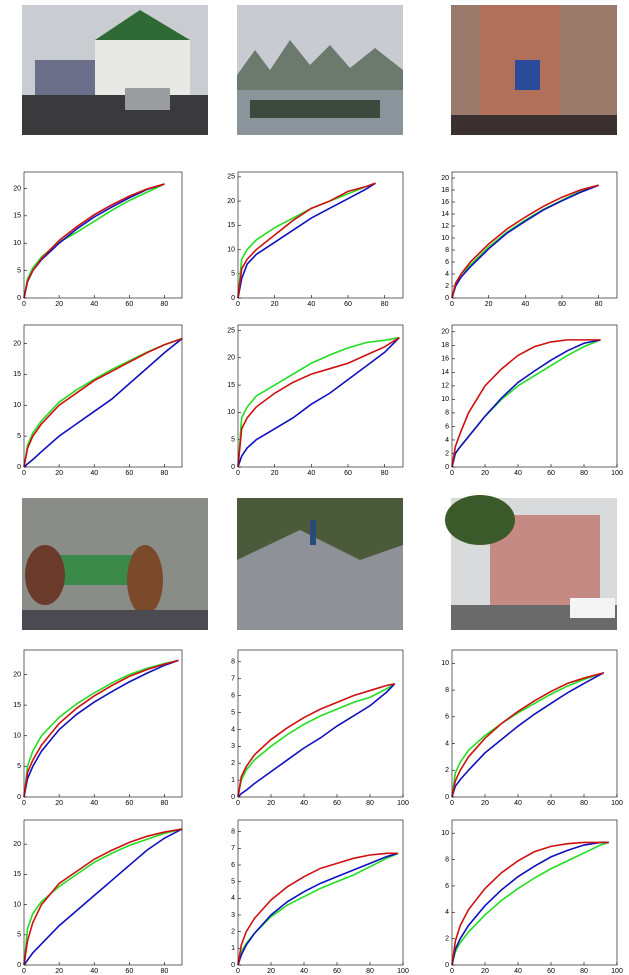 The height and width of the screenshot is (975, 629). I want to click on photo-river, so click(320, 70).